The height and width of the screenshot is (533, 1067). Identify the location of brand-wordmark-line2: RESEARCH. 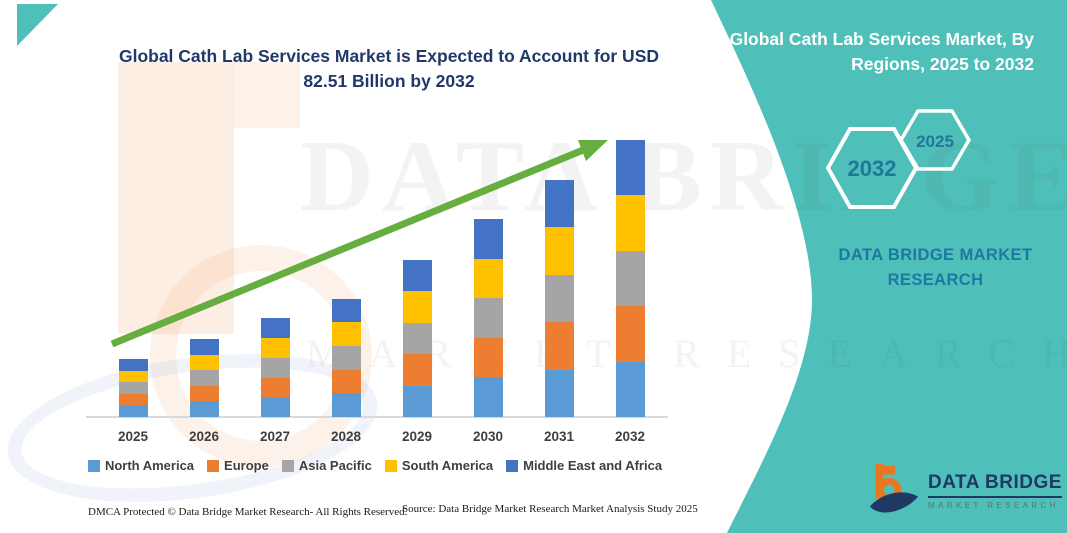
(935, 279).